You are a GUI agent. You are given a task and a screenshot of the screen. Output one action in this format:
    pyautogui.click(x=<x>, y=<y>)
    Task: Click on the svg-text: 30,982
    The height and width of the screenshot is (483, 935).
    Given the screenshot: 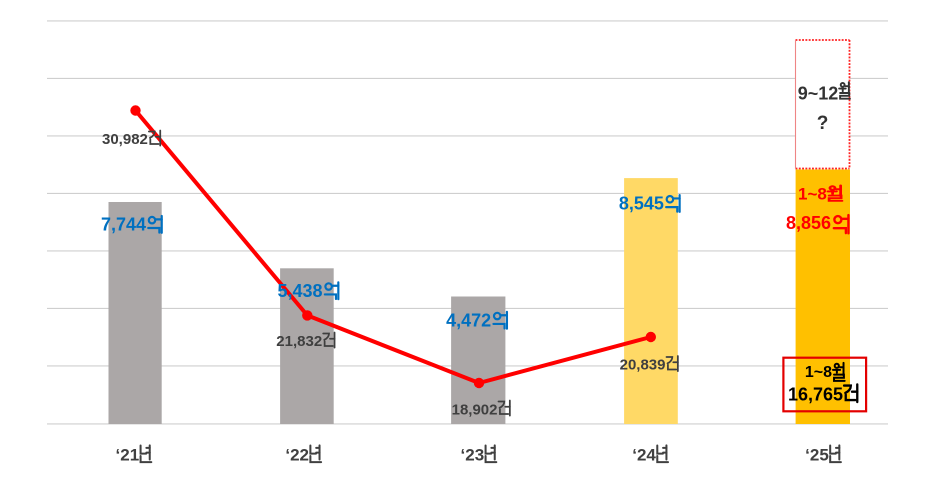 What is the action you would take?
    pyautogui.click(x=125, y=139)
    